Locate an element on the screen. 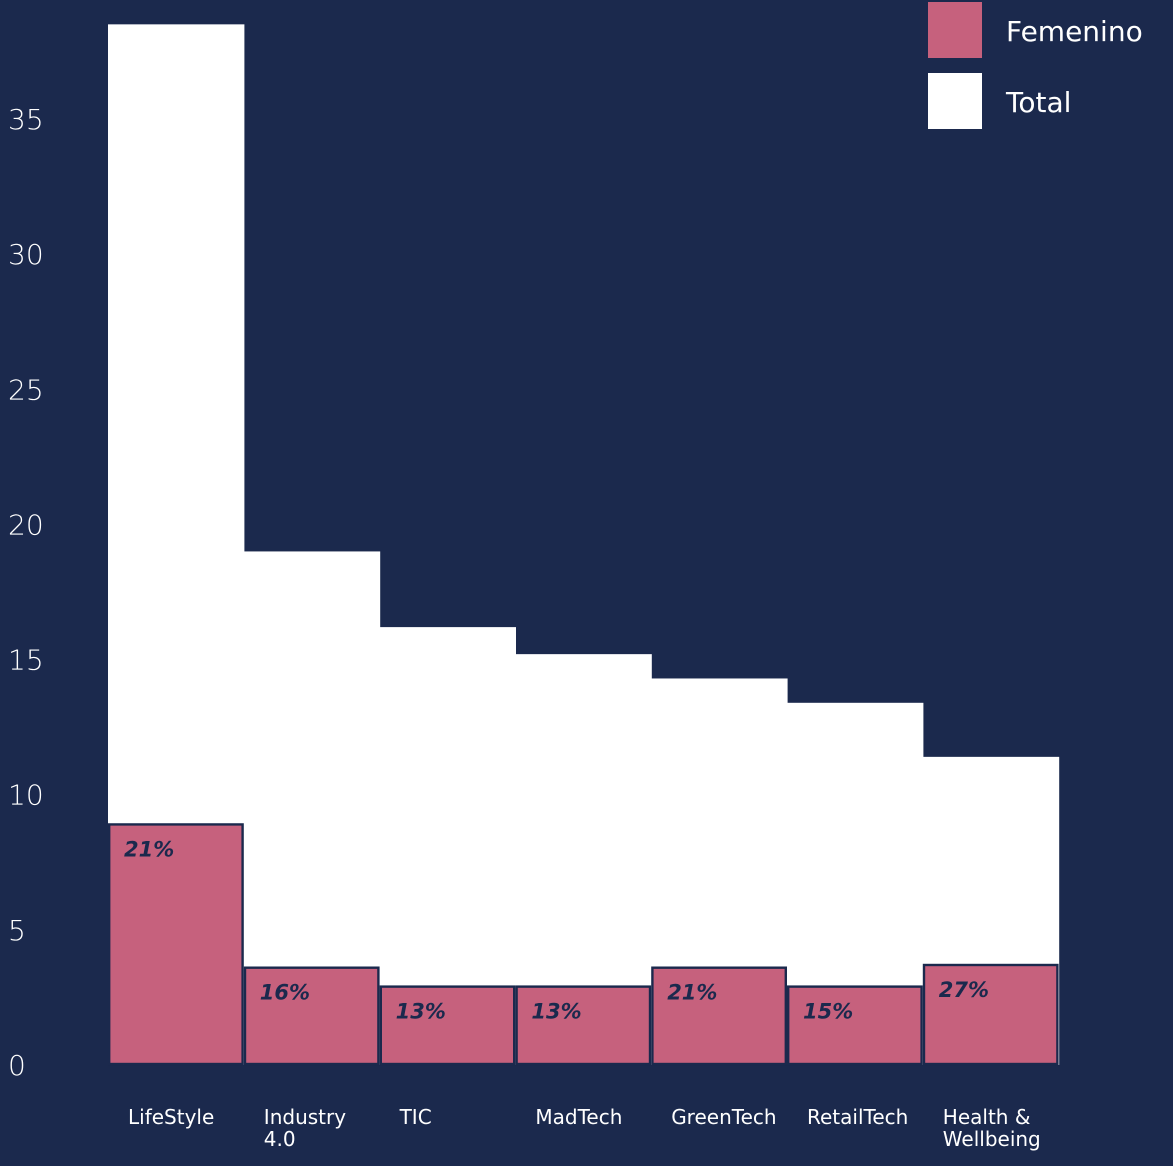 Image resolution: width=1173 pixels, height=1166 pixels. y-tick-label: 5 is located at coordinates (17, 930).